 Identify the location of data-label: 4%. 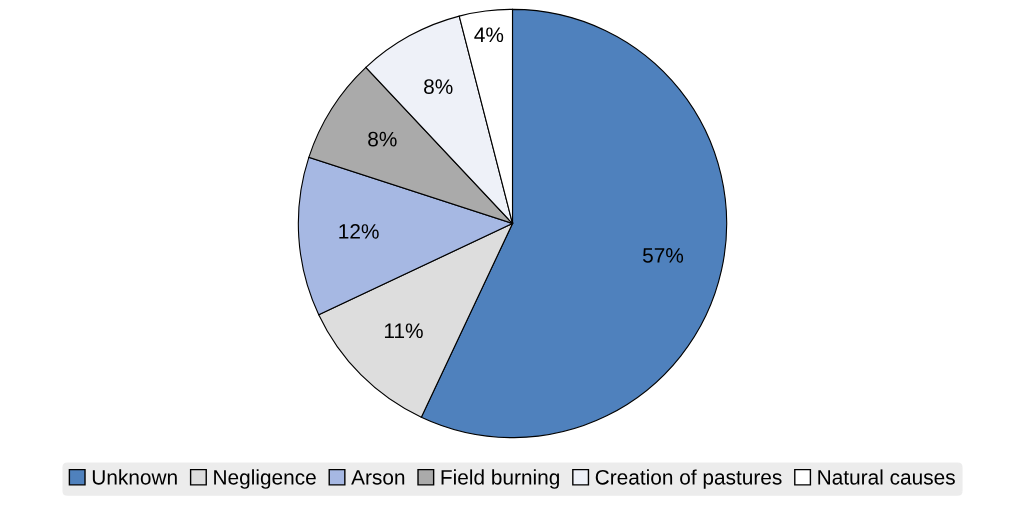
(489, 35).